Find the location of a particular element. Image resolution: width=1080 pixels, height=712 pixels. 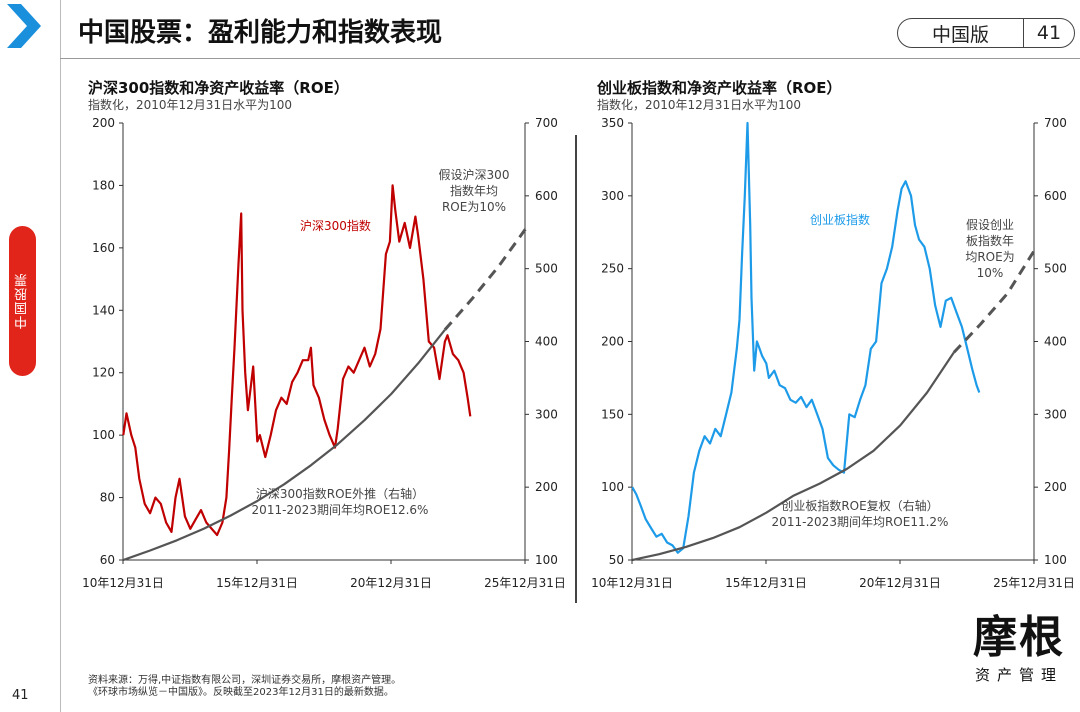

chart1-y-left-tick-label: 120 is located at coordinates (103, 373).